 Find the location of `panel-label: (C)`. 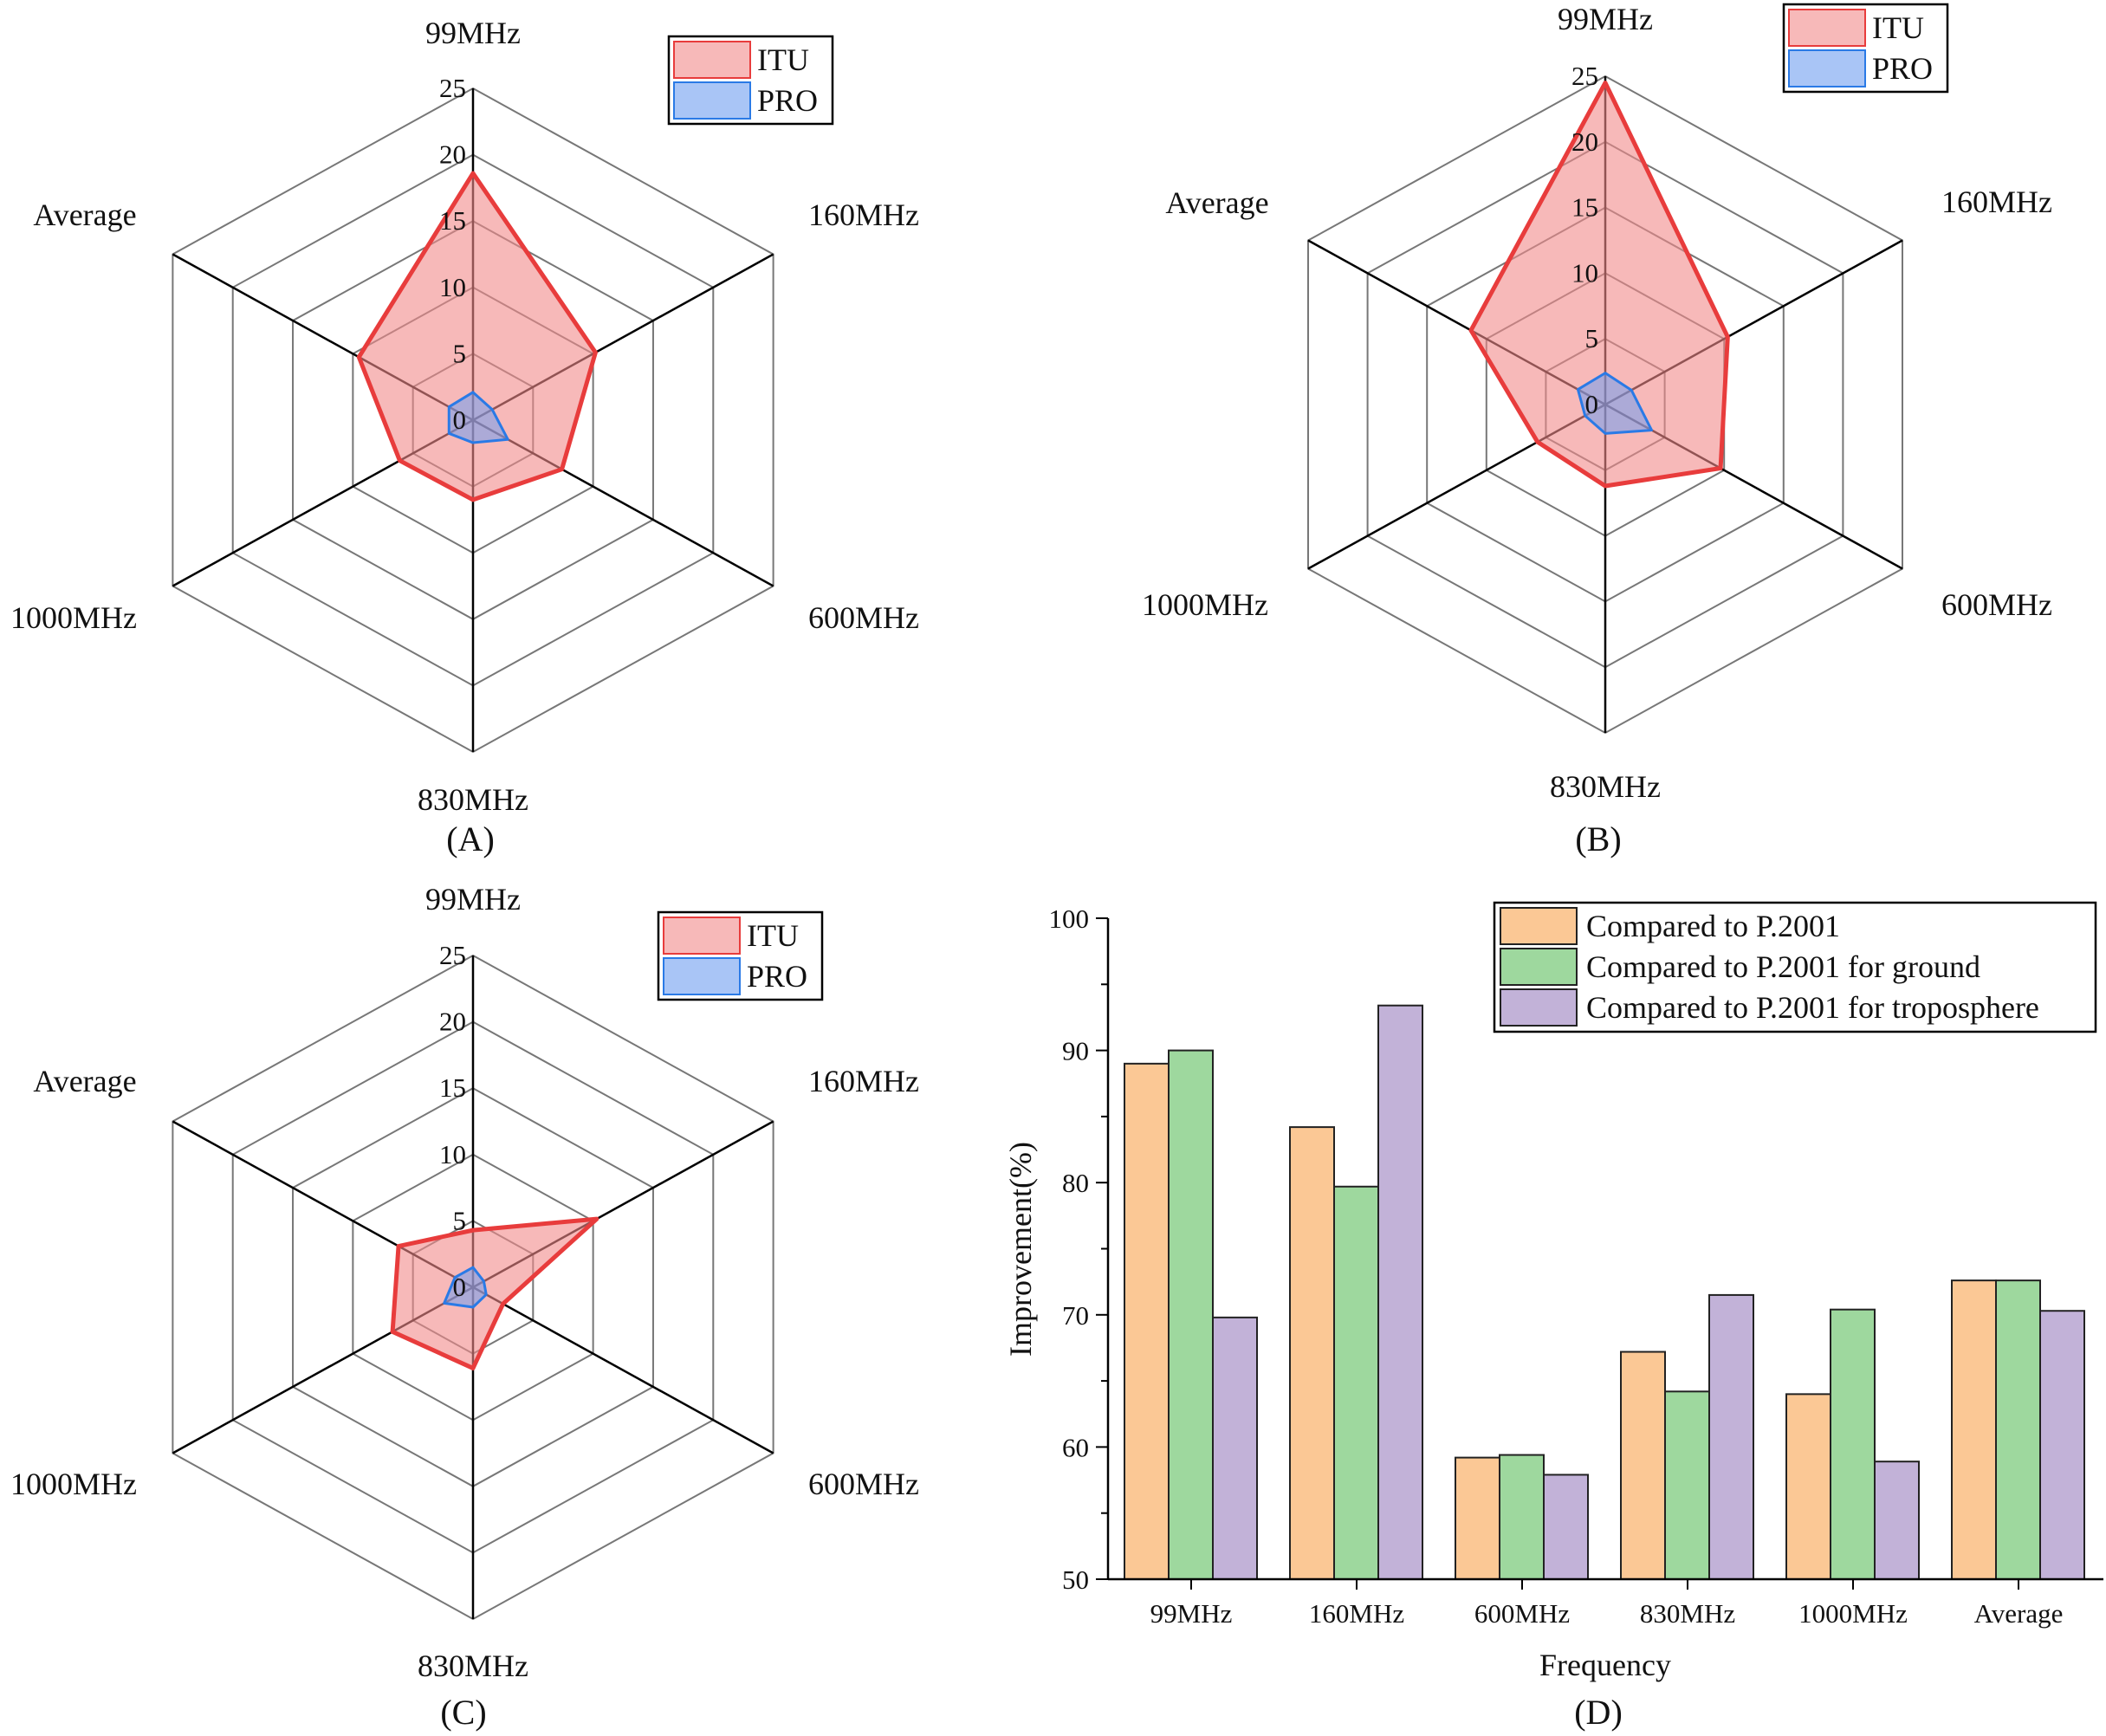

panel-label: (C) is located at coordinates (463, 1713).